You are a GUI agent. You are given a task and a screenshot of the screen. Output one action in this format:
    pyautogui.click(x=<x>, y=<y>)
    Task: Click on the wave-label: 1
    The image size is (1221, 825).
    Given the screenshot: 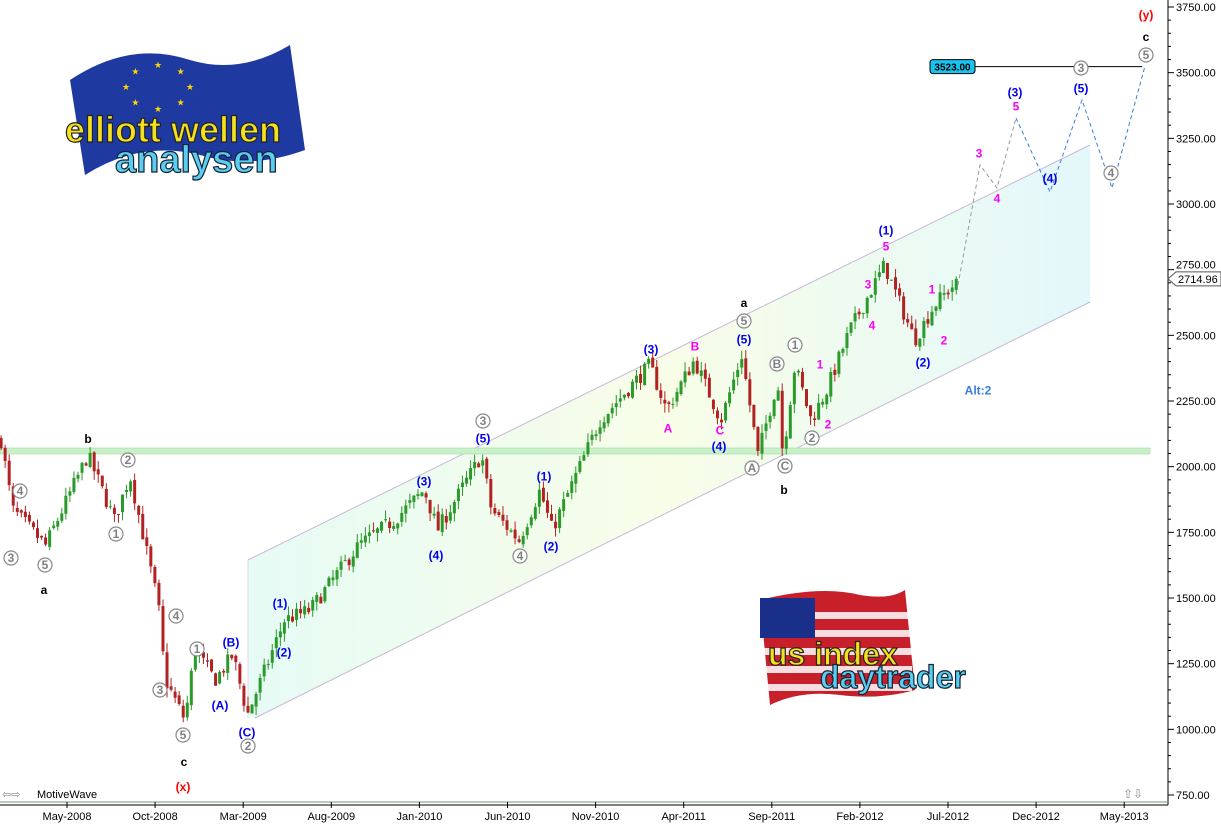 What is the action you would take?
    pyautogui.click(x=795, y=345)
    